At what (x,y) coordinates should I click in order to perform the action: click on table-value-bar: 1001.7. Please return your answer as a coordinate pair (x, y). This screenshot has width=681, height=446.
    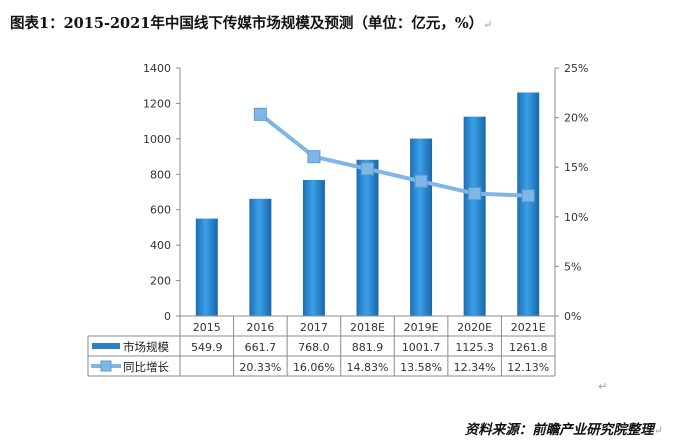
    Looking at the image, I should click on (421, 347).